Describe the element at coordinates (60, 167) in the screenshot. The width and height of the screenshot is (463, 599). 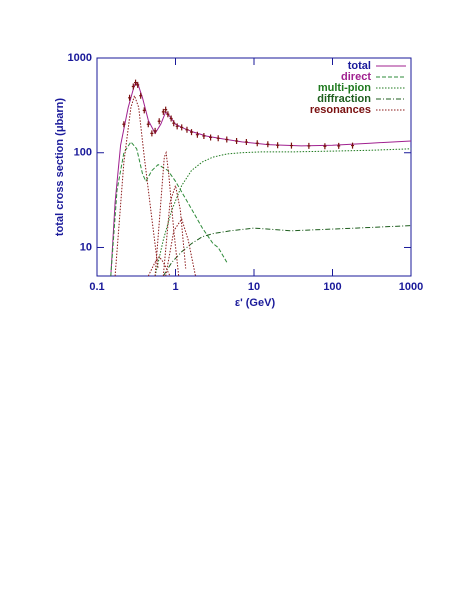
I see `y-axis-label: total cross section (μbarn)` at that location.